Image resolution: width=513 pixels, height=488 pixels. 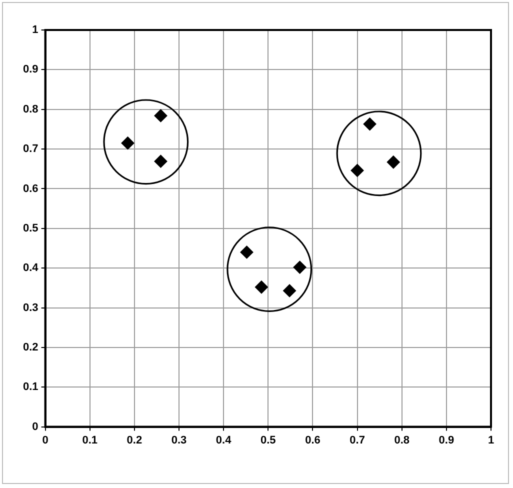 What do you see at coordinates (45, 440) in the screenshot?
I see `x-tick-label: 0` at bounding box center [45, 440].